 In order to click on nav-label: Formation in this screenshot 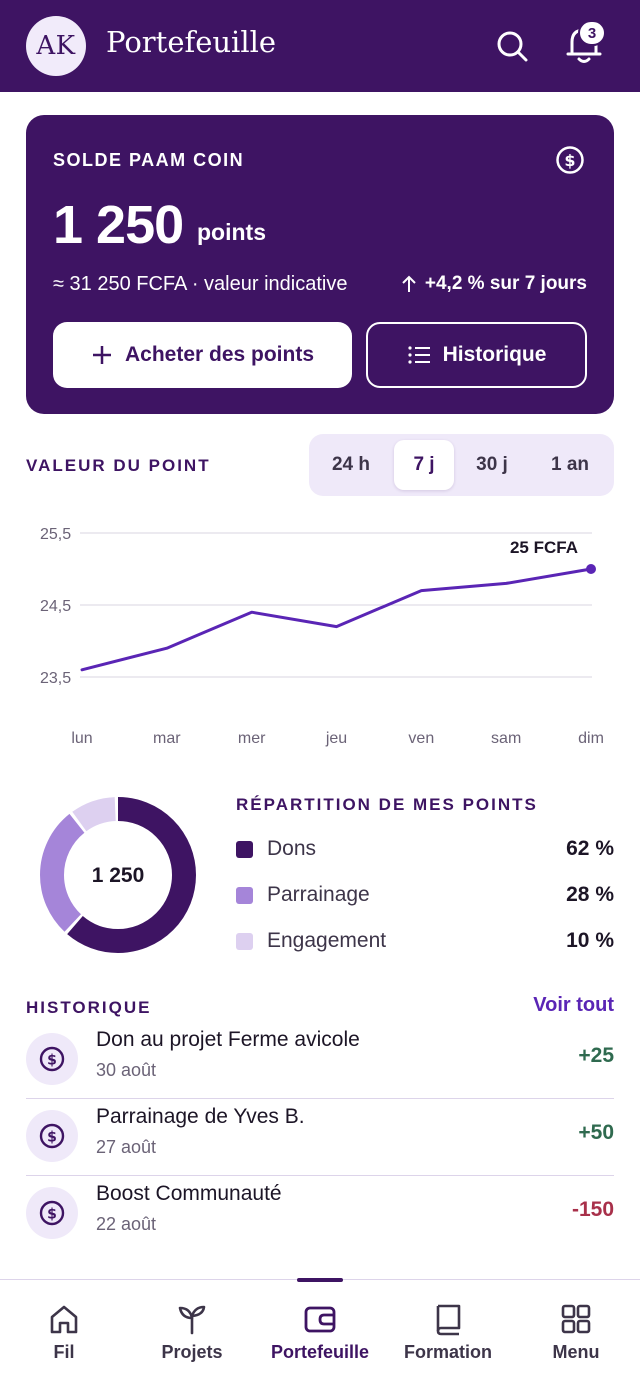, I will do `click(448, 1352)`.